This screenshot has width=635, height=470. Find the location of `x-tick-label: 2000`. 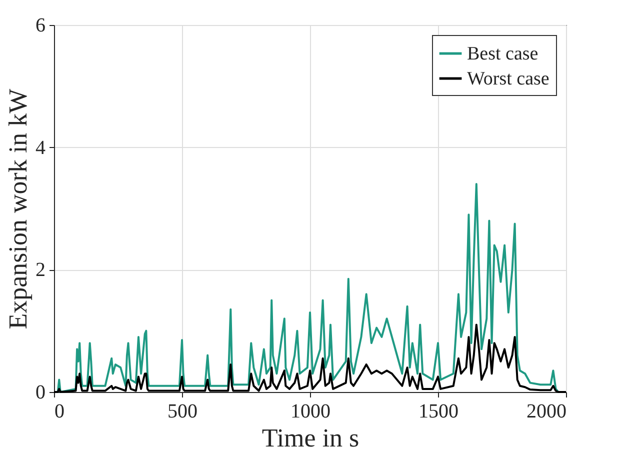

x-tick-label: 2000 is located at coordinates (546, 411).